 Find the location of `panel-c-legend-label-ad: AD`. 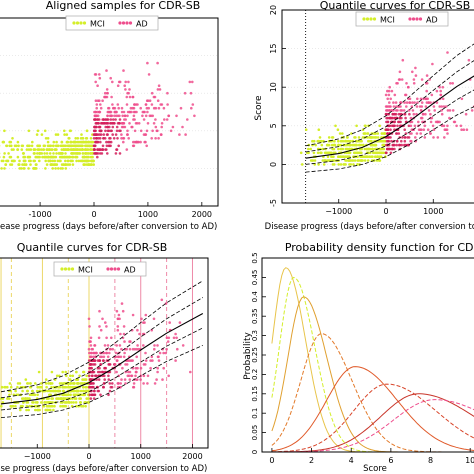

panel-c-legend-label-ad: AD is located at coordinates (130, 270).